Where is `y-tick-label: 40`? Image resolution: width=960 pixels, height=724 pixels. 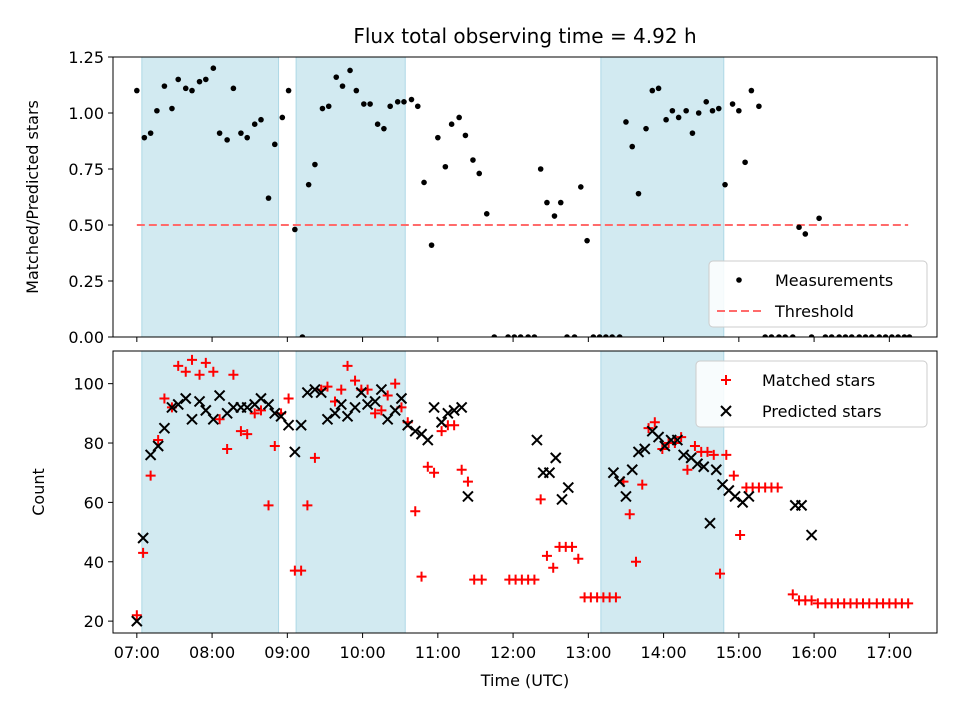
y-tick-label: 40 is located at coordinates (94, 562).